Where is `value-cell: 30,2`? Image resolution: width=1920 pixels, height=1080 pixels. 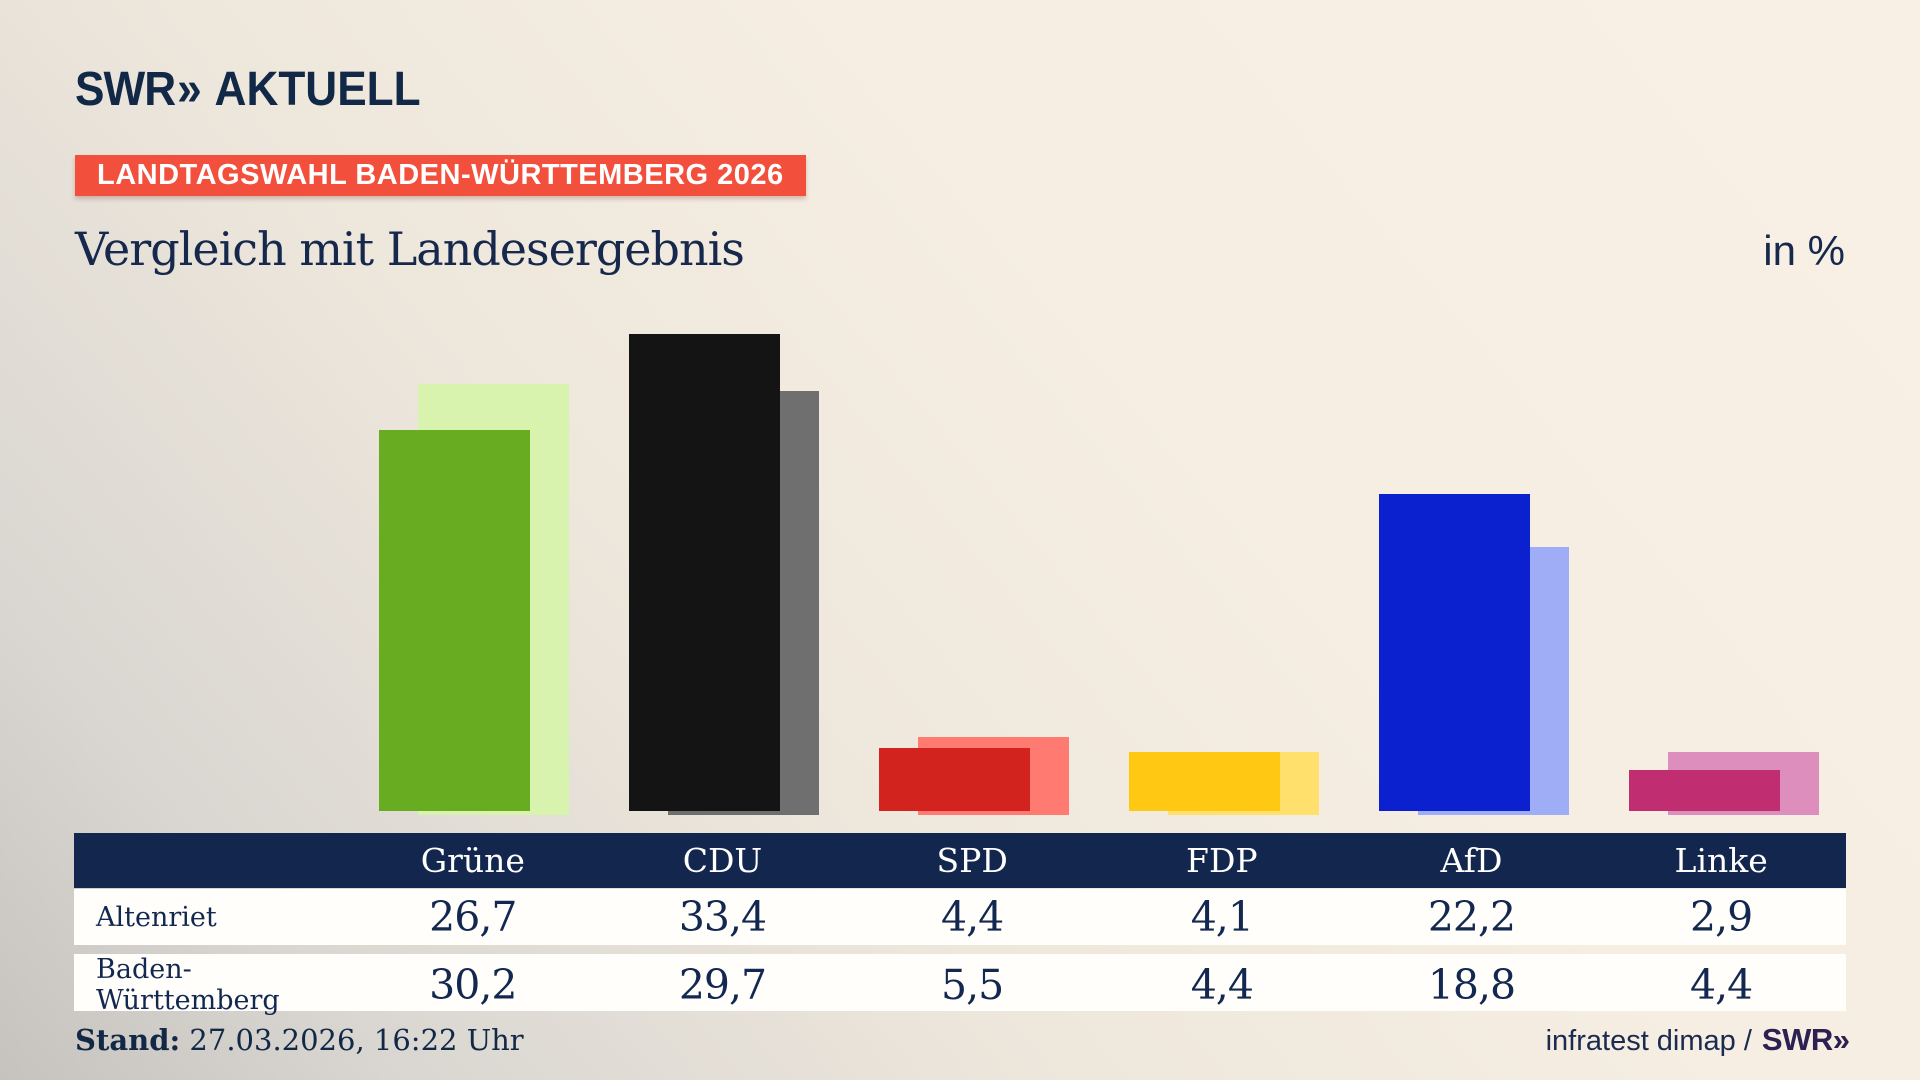 value-cell: 30,2 is located at coordinates (473, 985).